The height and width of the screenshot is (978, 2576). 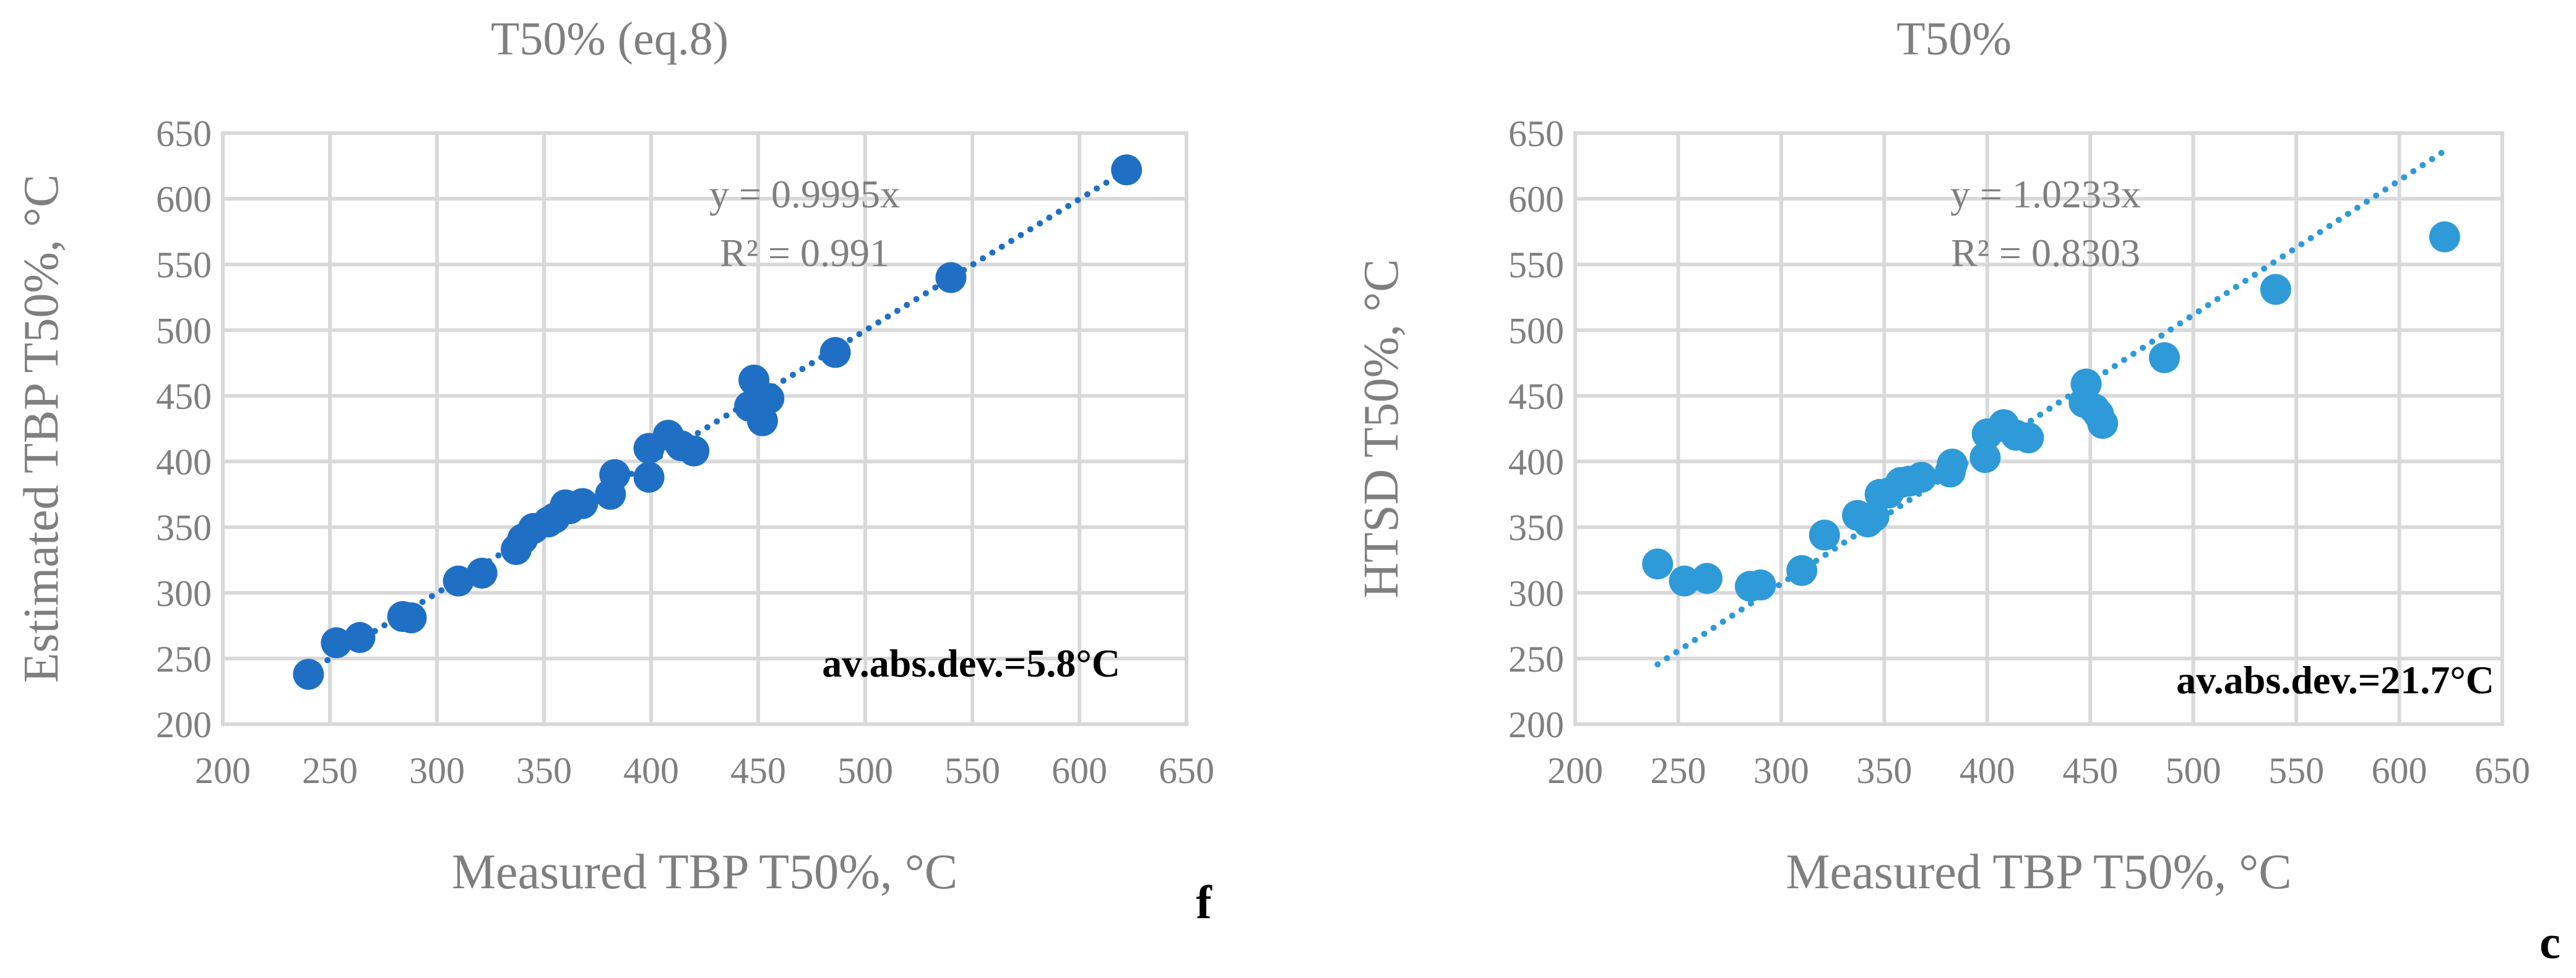 I want to click on trend-equation: y = 0.9995x, so click(x=804, y=194).